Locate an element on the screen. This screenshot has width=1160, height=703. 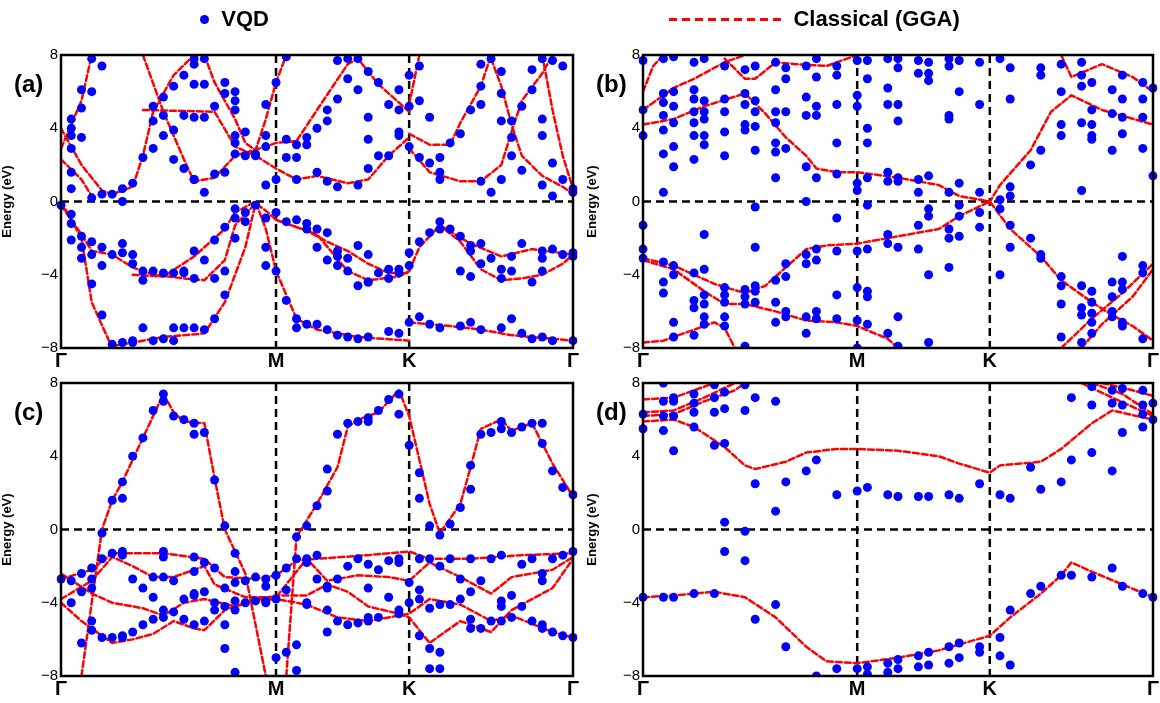
text: (d) is located at coordinates (611, 411).